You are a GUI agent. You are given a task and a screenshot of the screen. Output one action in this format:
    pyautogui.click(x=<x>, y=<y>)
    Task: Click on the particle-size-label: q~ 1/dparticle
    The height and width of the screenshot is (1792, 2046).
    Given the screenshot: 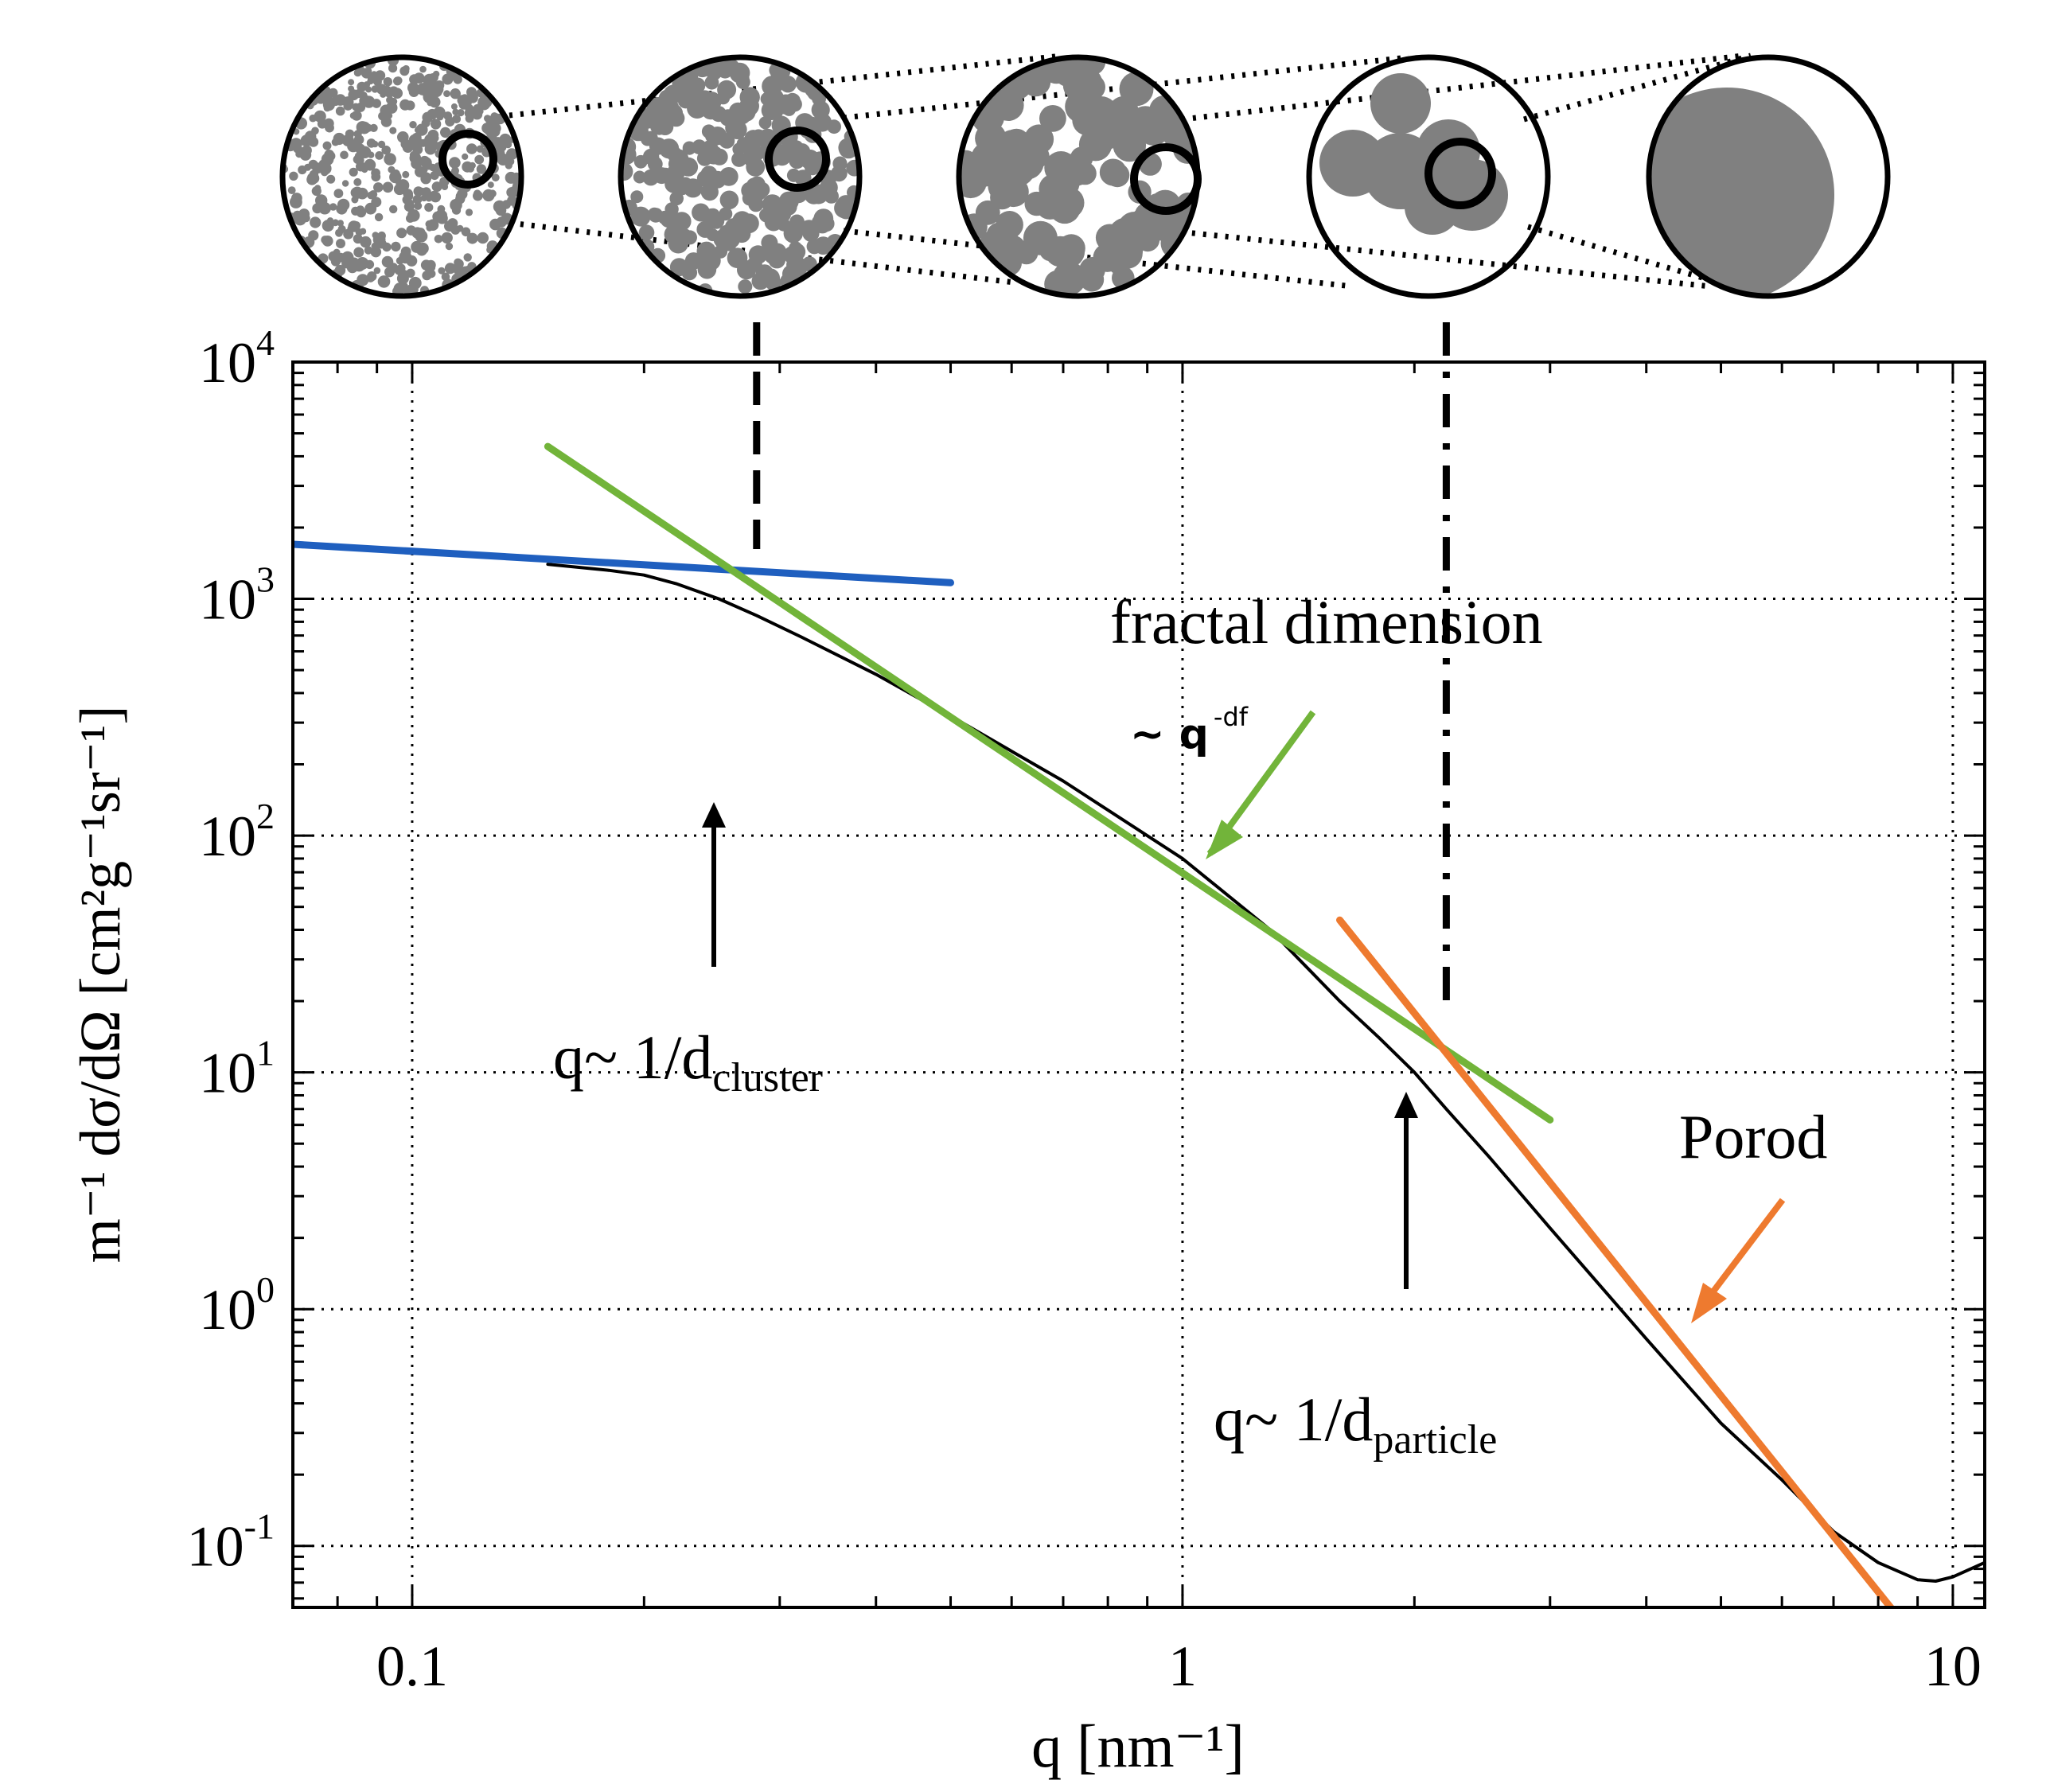 What is the action you would take?
    pyautogui.click(x=1355, y=1424)
    